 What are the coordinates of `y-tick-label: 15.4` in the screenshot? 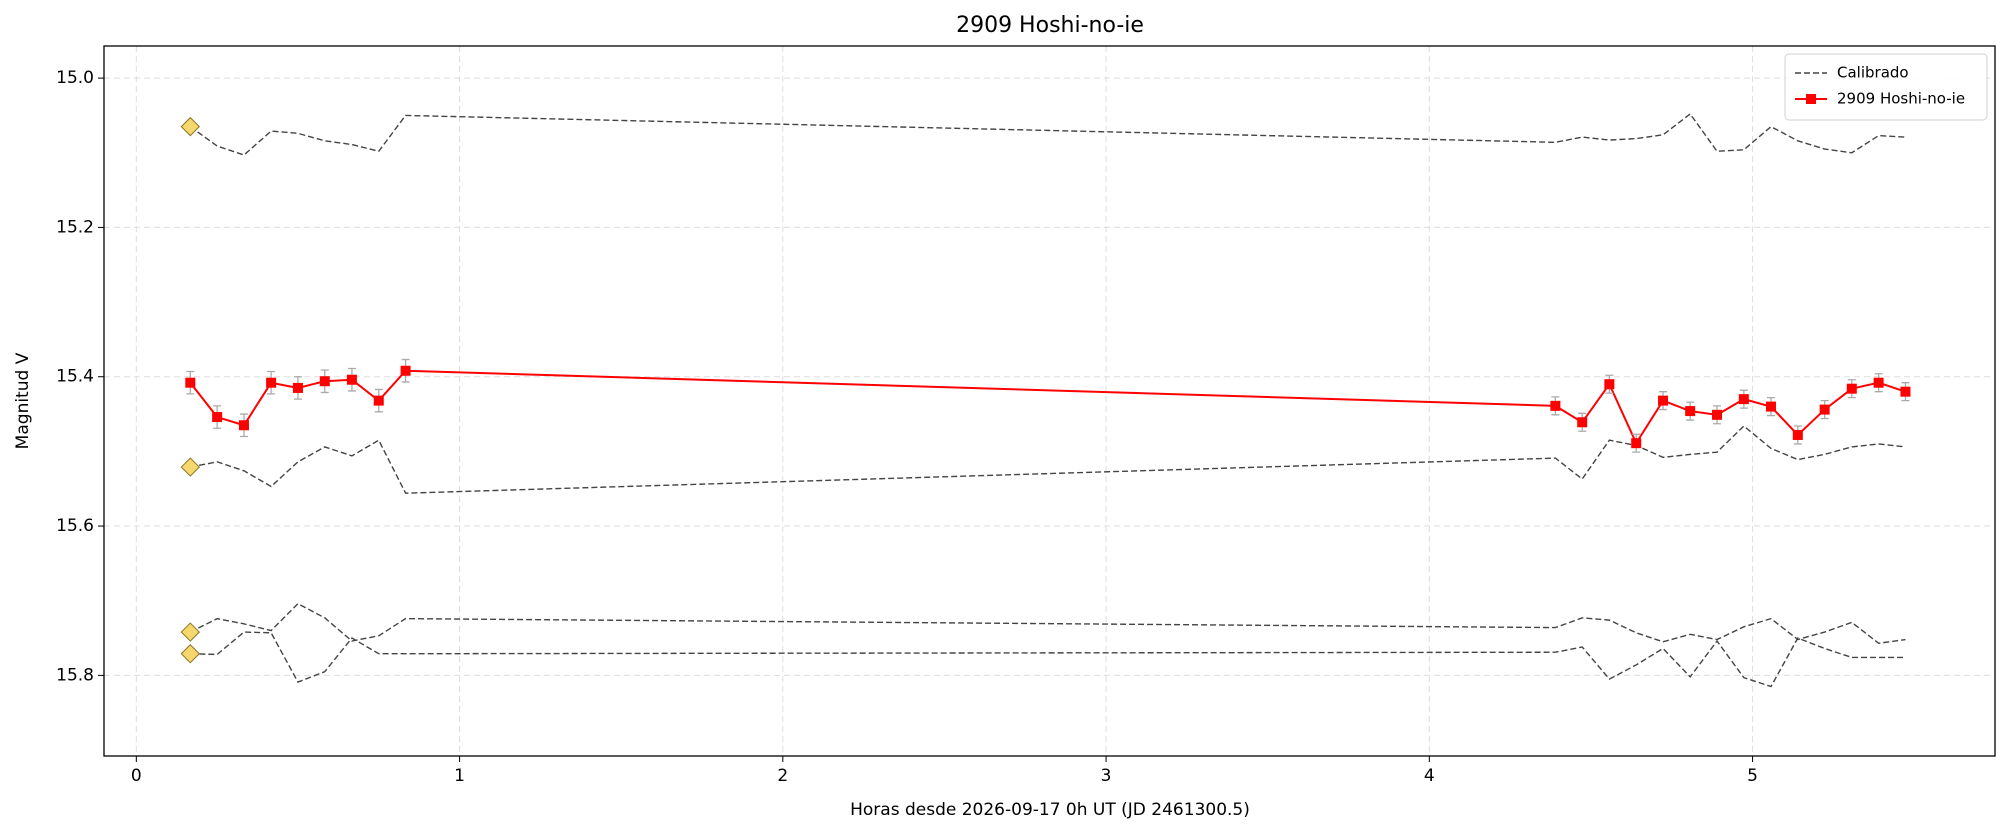 It's located at (75, 377).